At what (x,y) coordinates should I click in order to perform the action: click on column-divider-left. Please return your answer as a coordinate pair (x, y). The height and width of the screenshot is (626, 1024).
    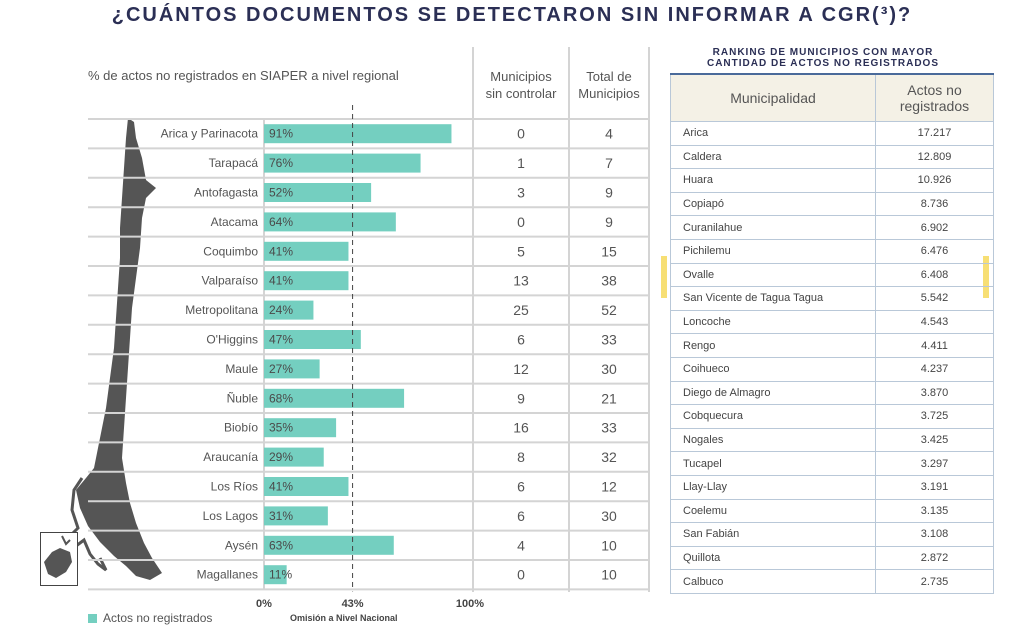
    Looking at the image, I should click on (473, 319).